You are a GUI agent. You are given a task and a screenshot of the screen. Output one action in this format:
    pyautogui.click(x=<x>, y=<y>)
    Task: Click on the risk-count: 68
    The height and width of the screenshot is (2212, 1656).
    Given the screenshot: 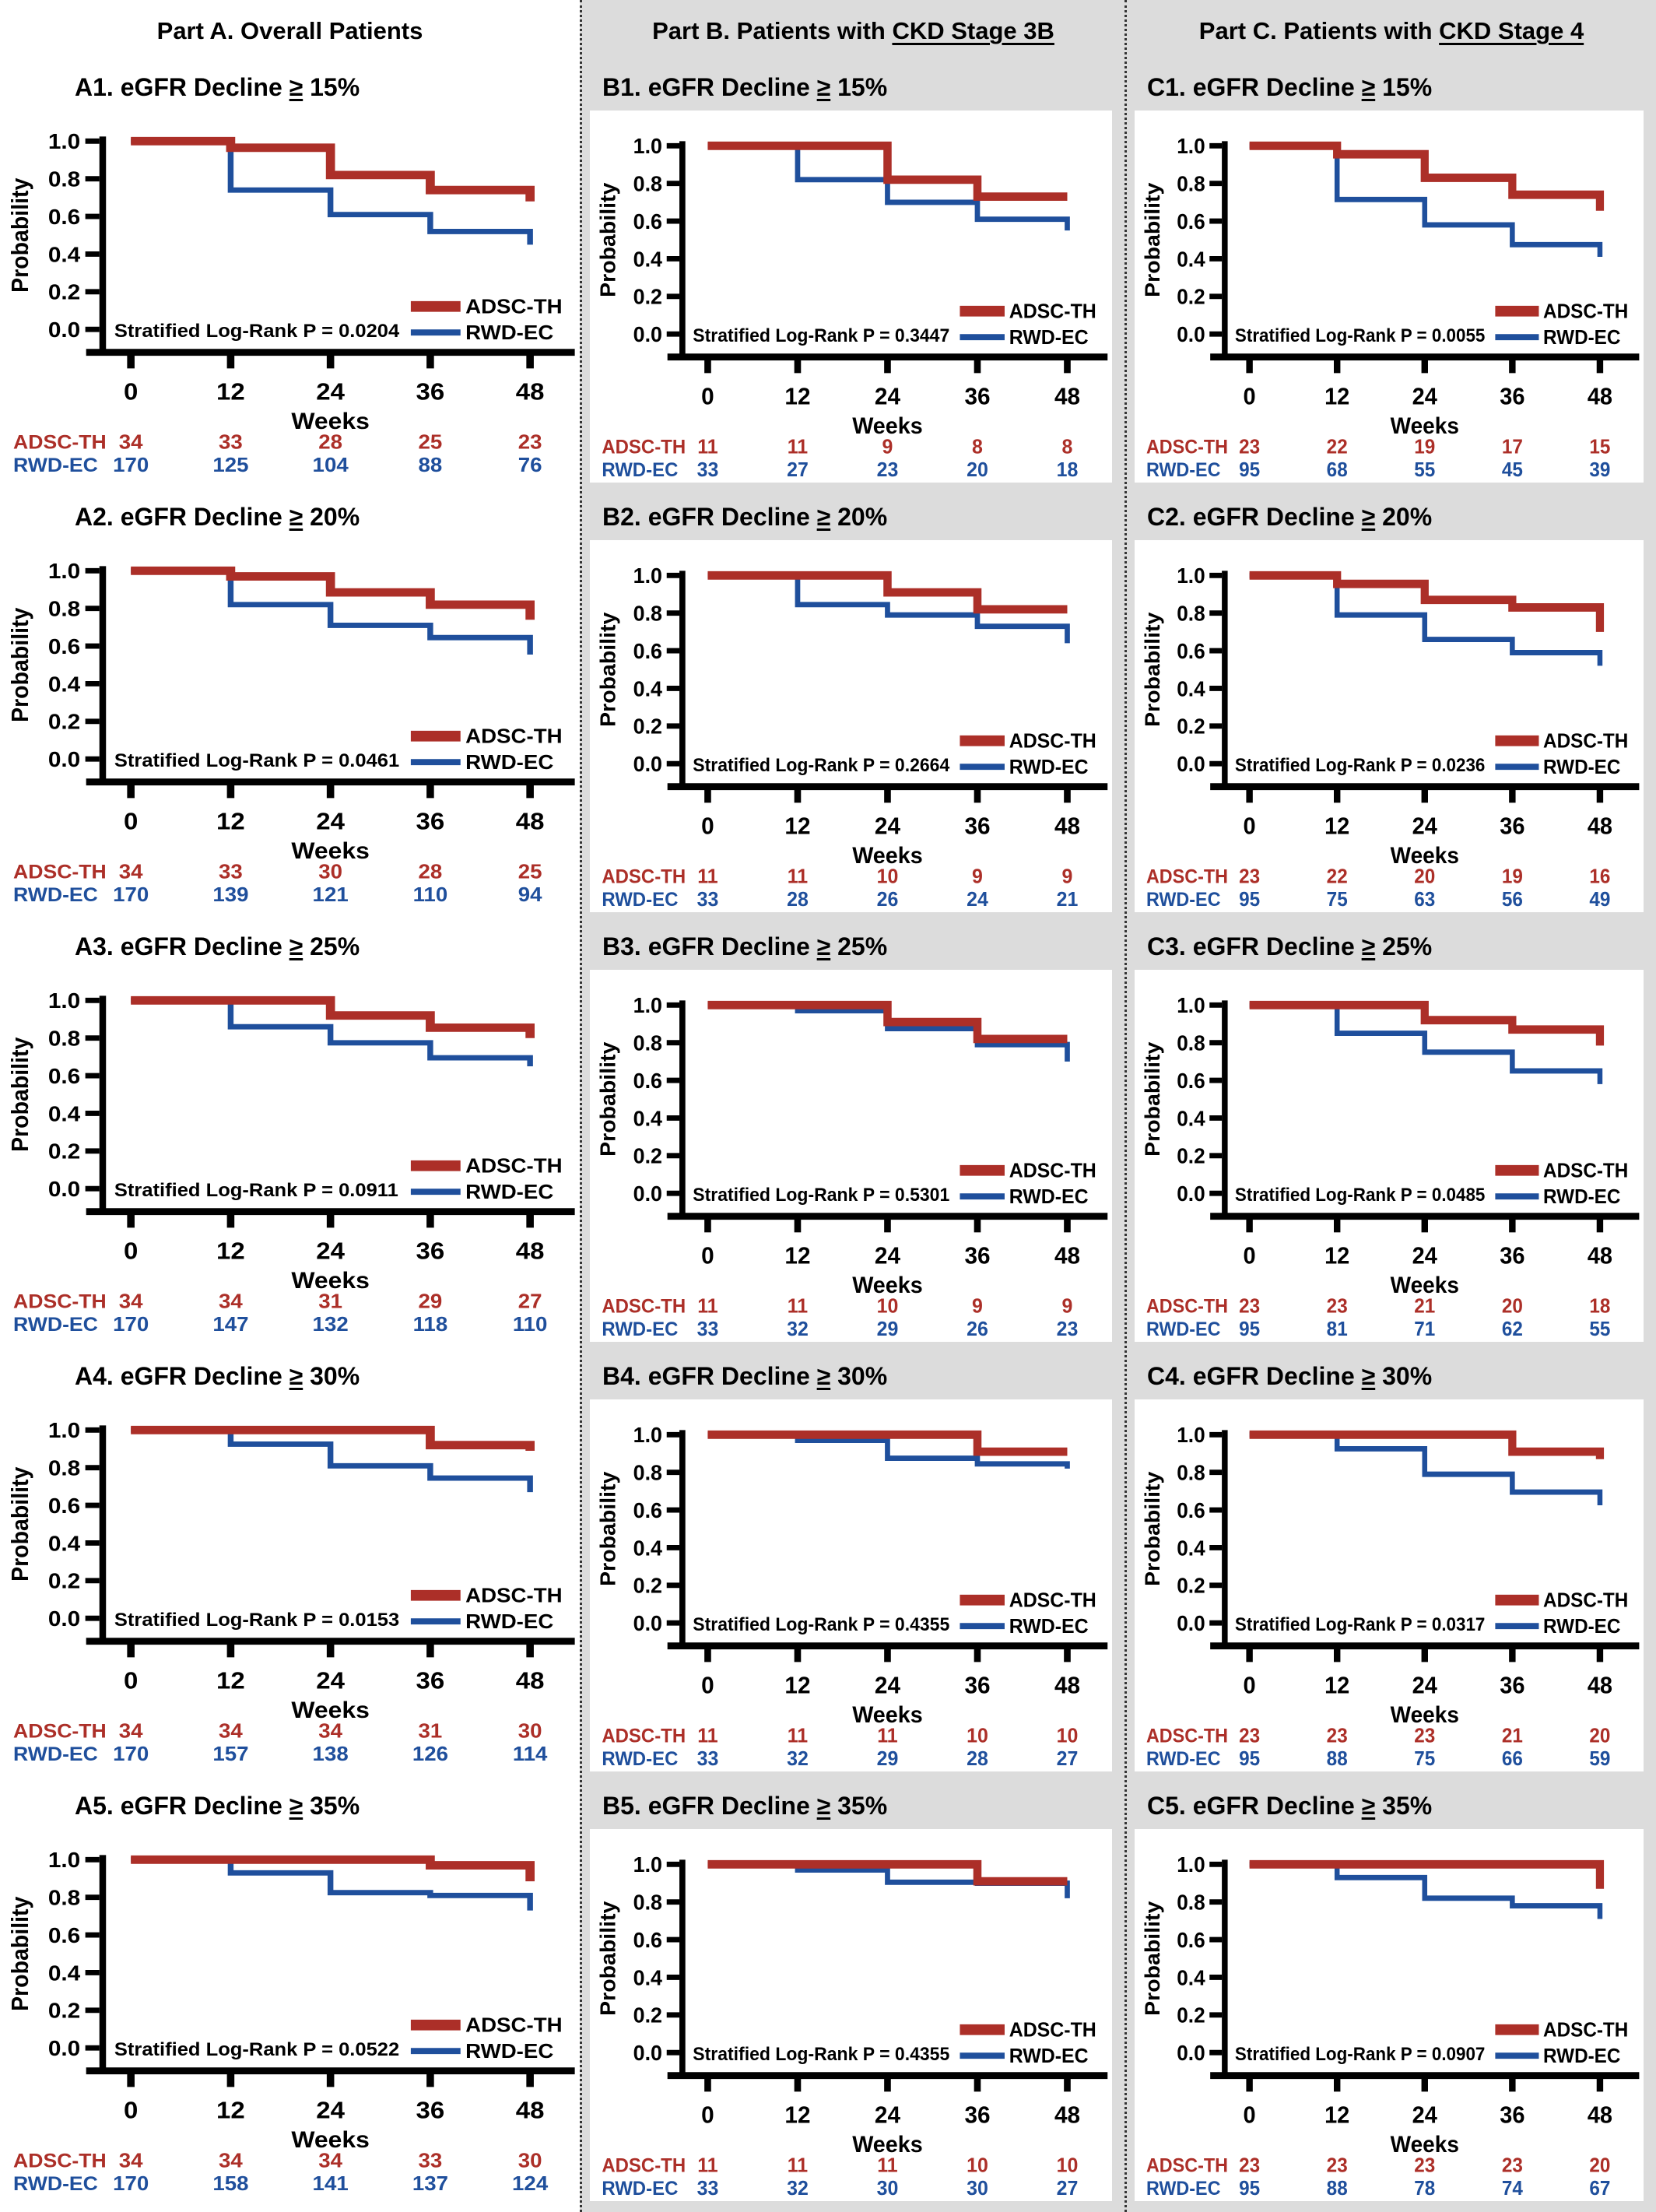 What is the action you would take?
    pyautogui.click(x=1337, y=470)
    